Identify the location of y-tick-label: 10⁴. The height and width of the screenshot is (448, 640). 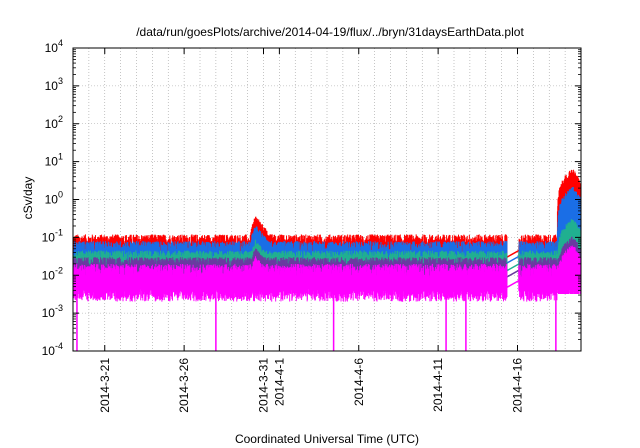
(54, 46).